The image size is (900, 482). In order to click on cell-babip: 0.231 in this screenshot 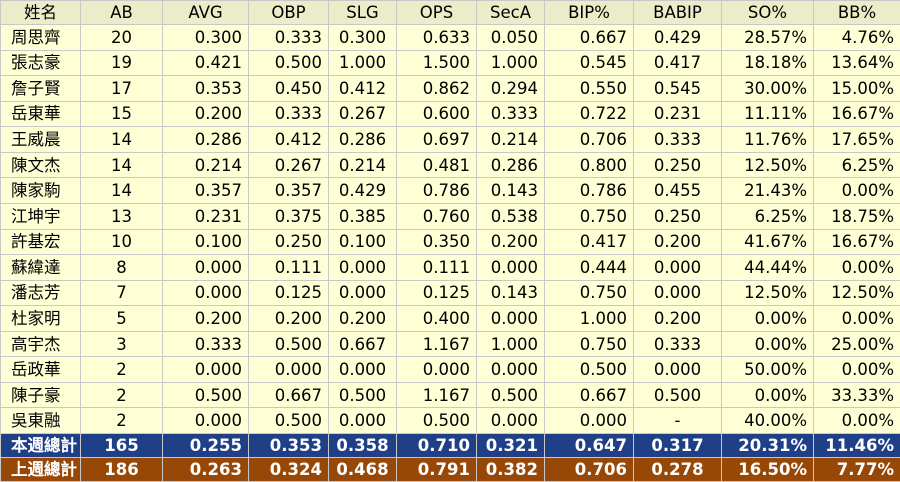, I will do `click(677, 114)`.